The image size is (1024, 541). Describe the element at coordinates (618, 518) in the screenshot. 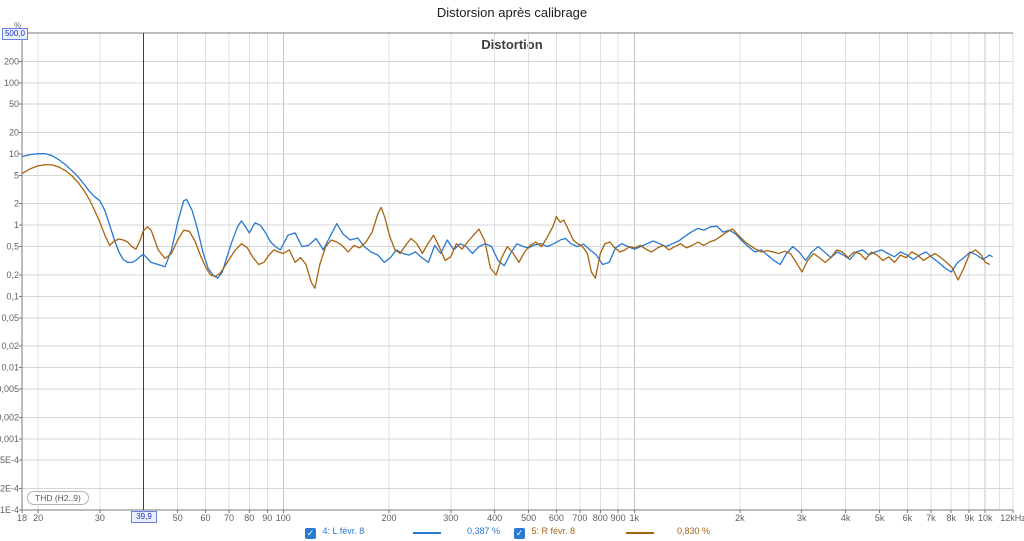

I see `x-axis-tick-label: 900` at that location.